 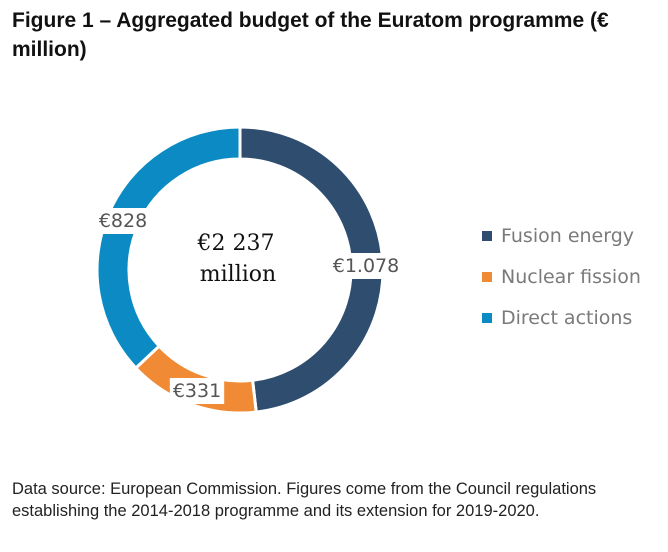 What do you see at coordinates (238, 274) in the screenshot?
I see `center-unit: million` at bounding box center [238, 274].